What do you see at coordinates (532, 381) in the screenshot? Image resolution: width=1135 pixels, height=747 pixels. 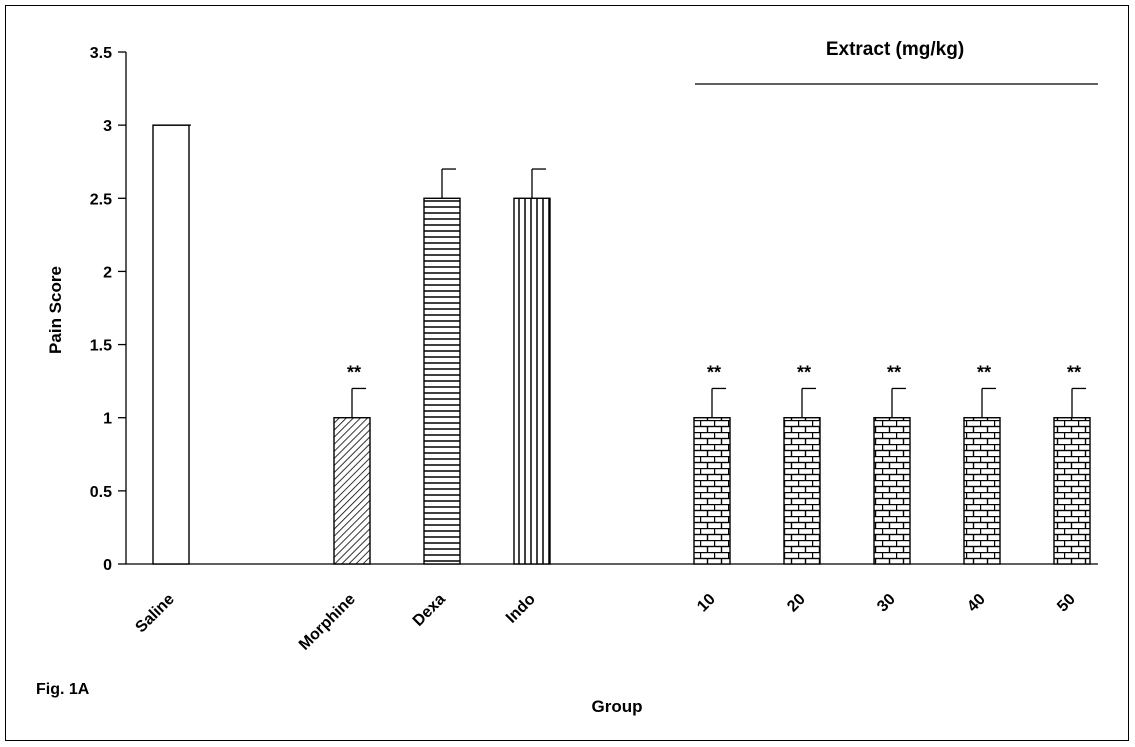 I see `bar-indo` at bounding box center [532, 381].